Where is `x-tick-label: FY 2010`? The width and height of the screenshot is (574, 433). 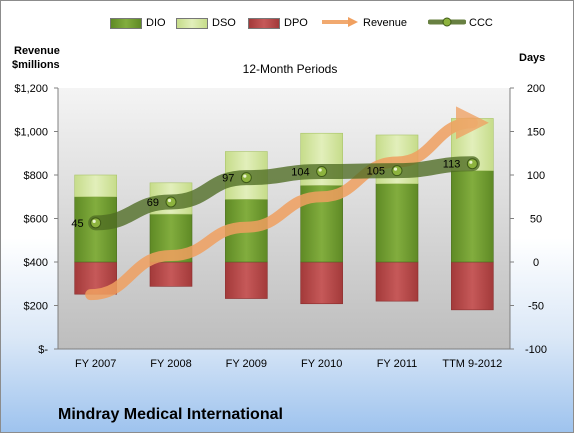
x-tick-label: FY 2010 is located at coordinates (321, 364).